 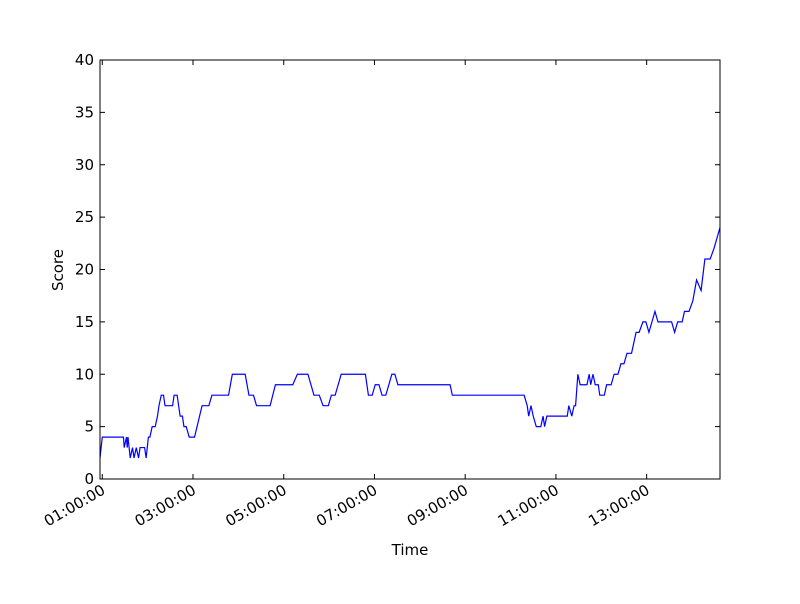 What do you see at coordinates (84, 374) in the screenshot?
I see `y-tick-label: 10` at bounding box center [84, 374].